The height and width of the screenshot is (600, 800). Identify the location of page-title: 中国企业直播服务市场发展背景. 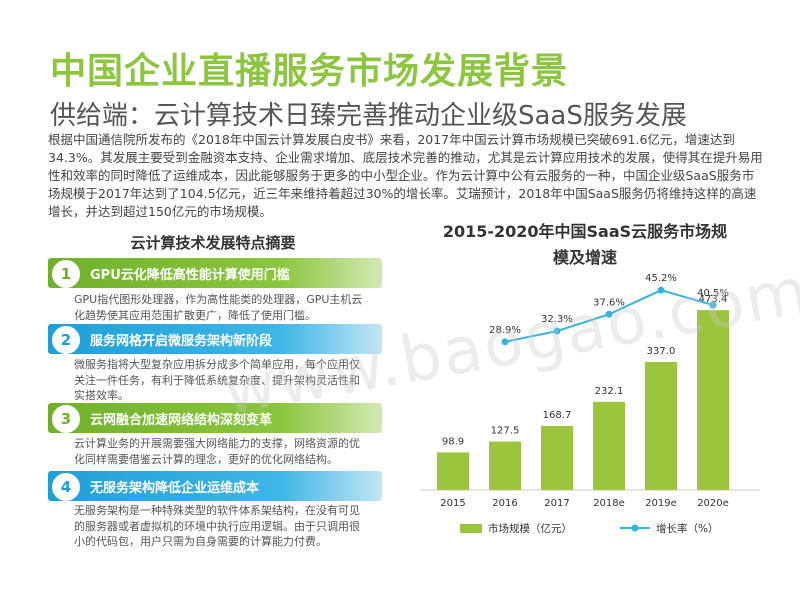
(309, 71).